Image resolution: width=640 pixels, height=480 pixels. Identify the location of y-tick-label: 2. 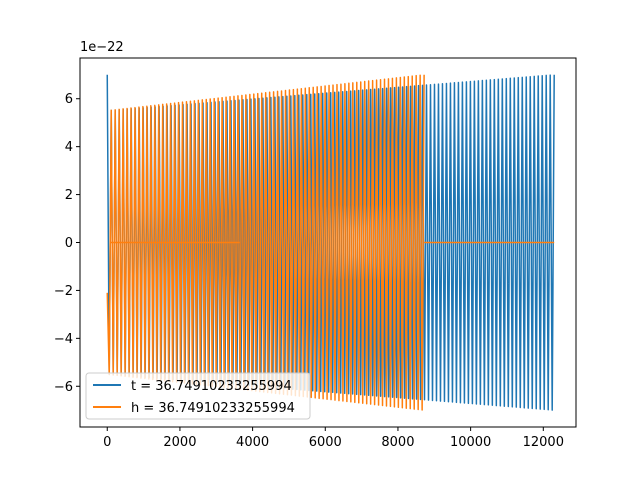
(69, 195).